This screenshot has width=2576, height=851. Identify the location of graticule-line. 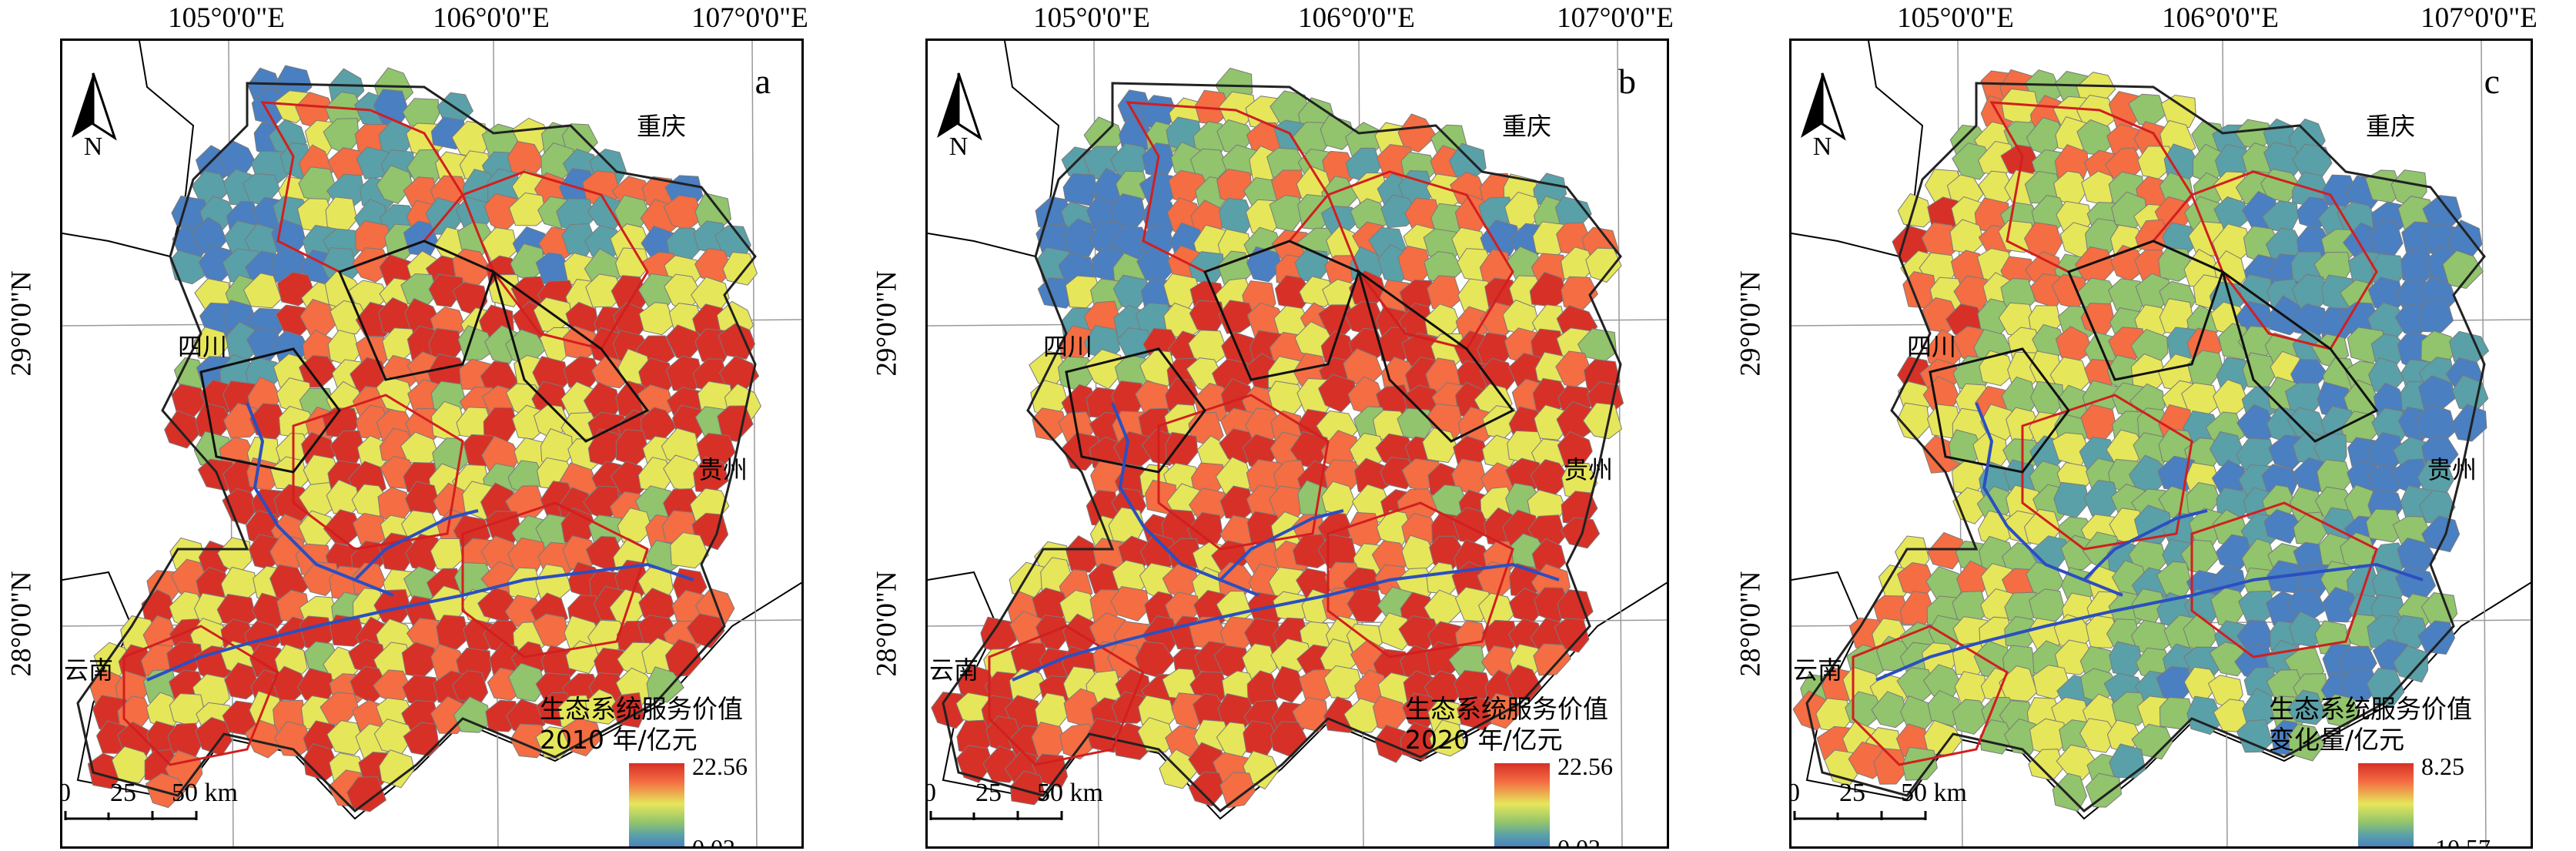
(2484, 443).